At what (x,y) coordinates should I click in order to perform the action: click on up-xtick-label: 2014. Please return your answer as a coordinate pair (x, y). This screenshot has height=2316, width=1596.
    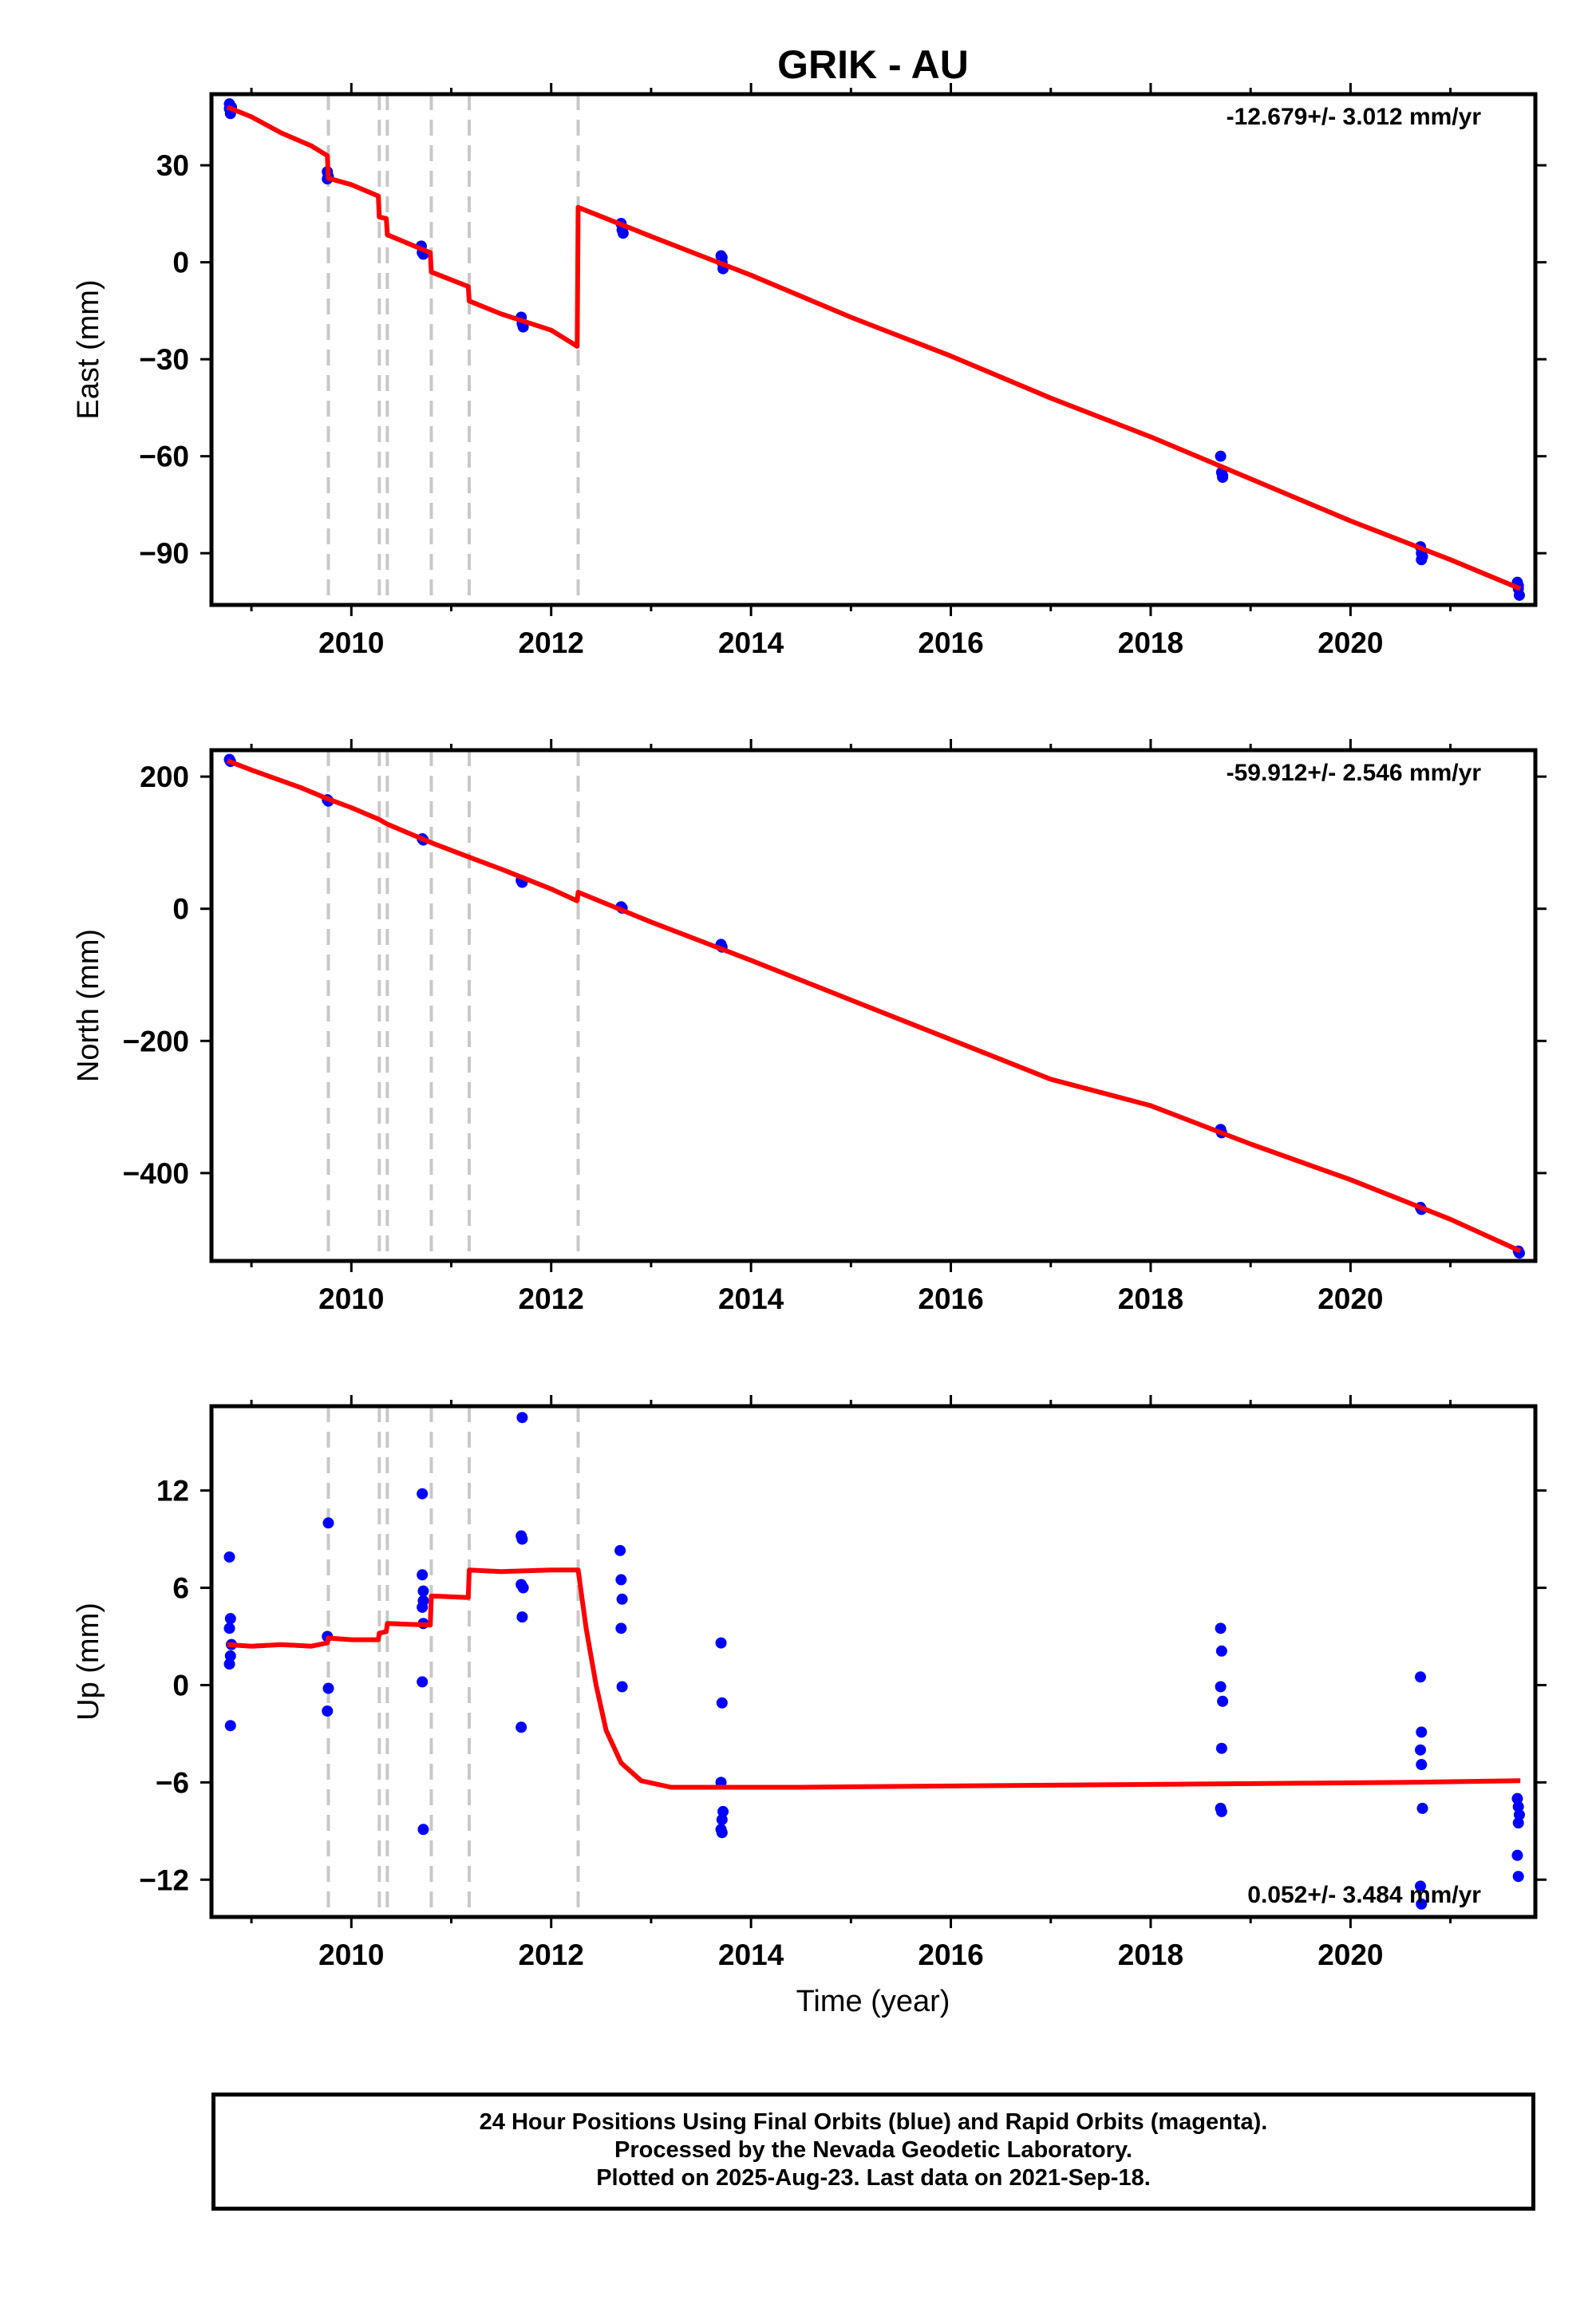
    Looking at the image, I should click on (751, 1955).